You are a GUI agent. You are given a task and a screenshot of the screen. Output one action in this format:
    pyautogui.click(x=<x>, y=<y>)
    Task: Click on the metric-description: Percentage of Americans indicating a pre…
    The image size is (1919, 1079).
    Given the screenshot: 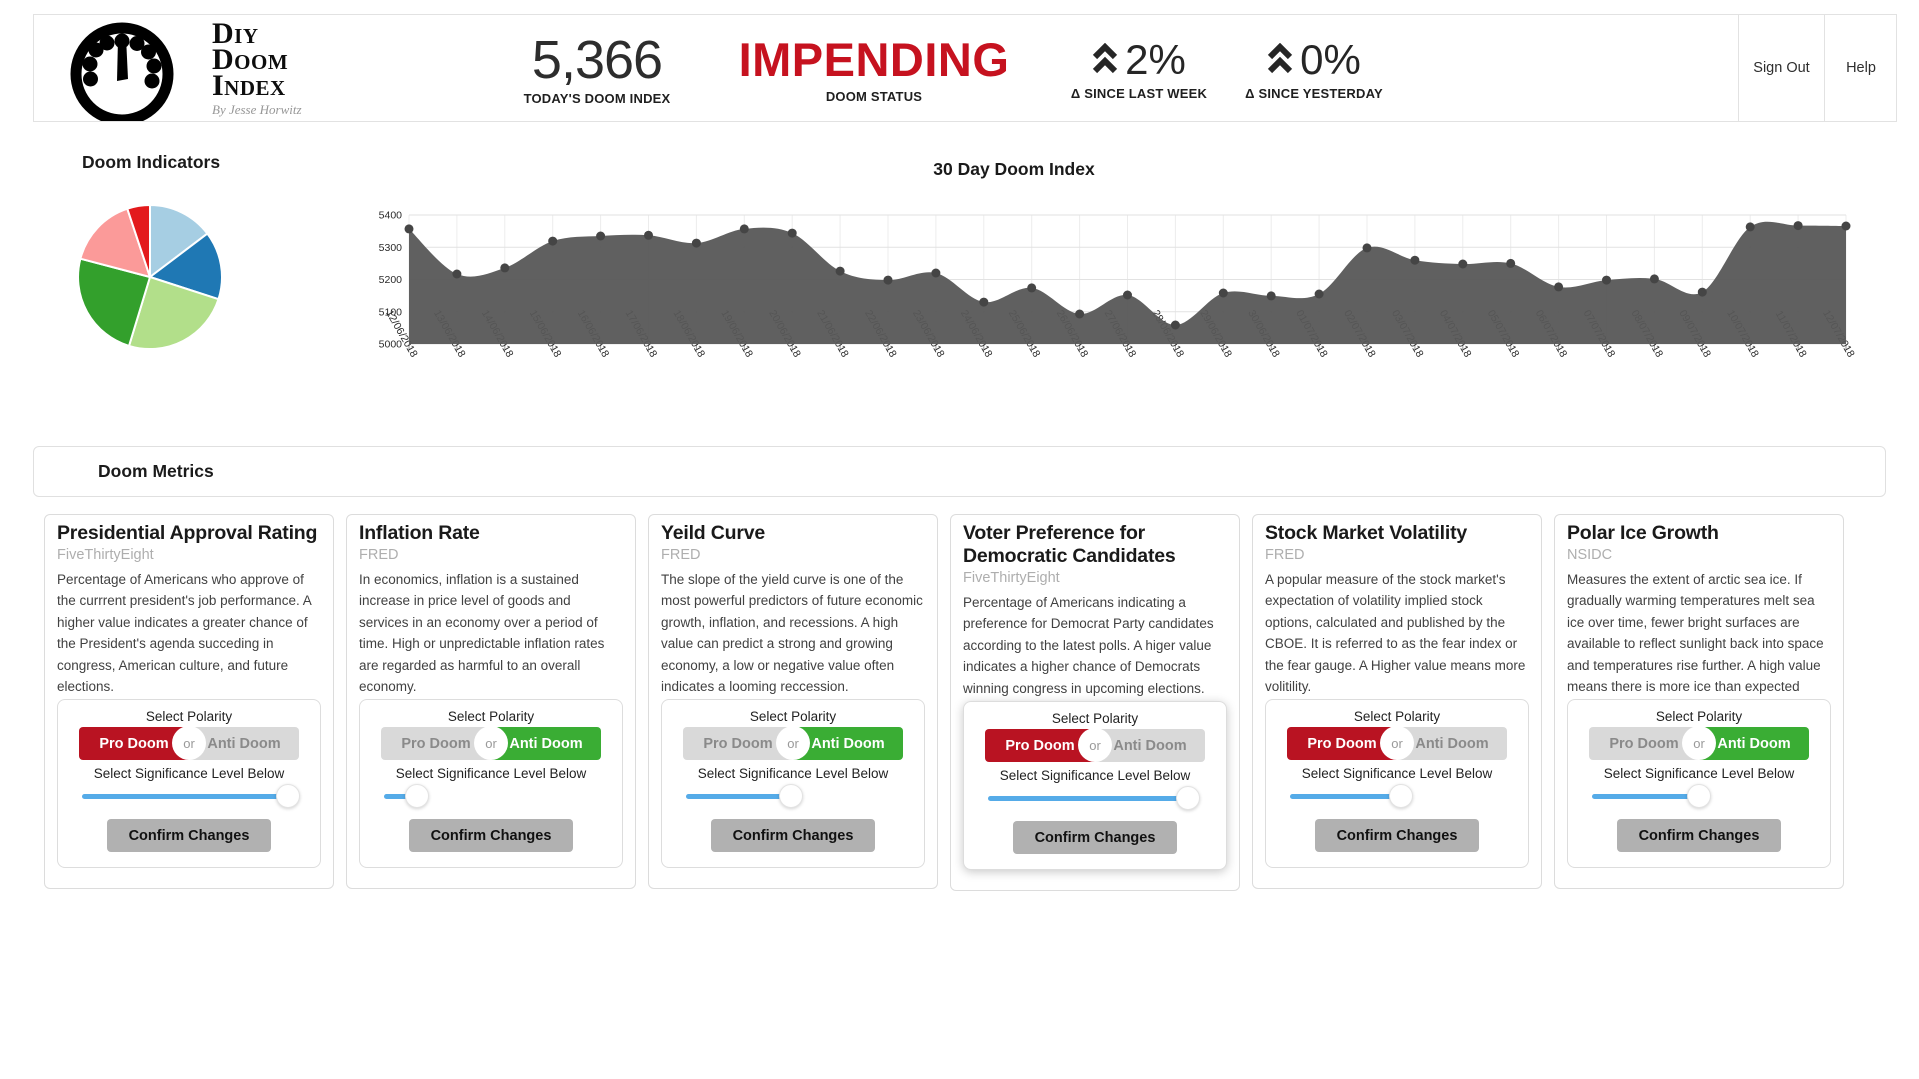 What is the action you would take?
    pyautogui.click(x=1088, y=645)
    